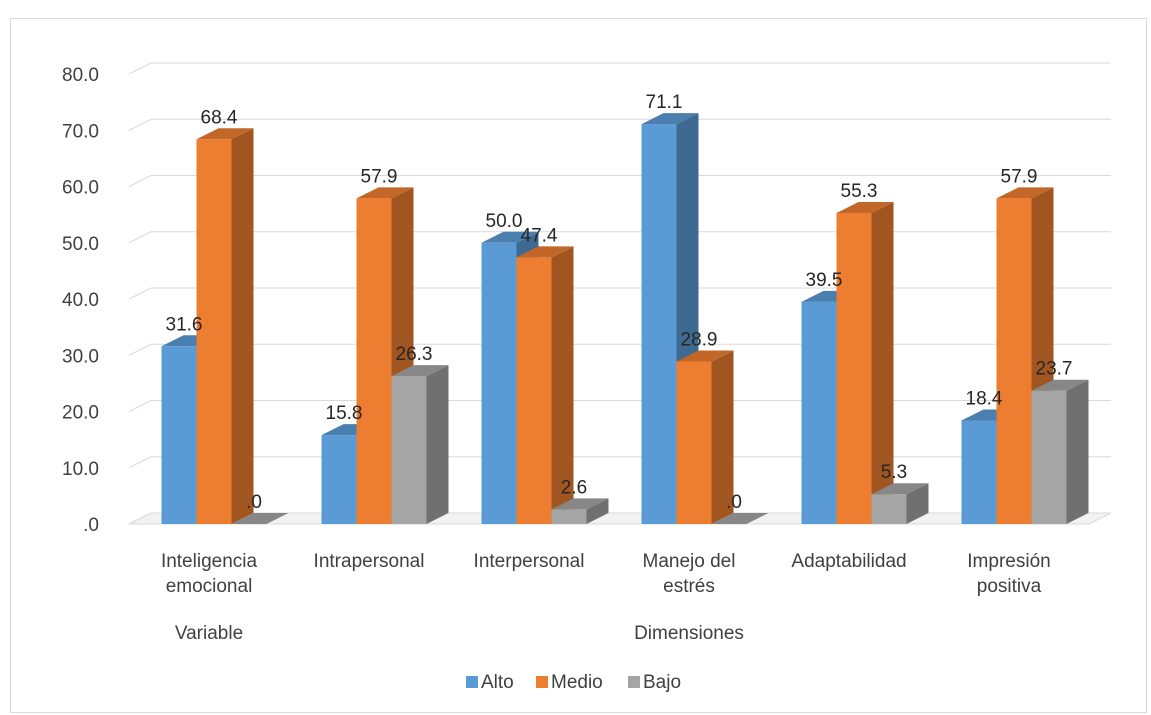  Describe the element at coordinates (80, 413) in the screenshot. I see `y-tick-label: 20.0` at that location.